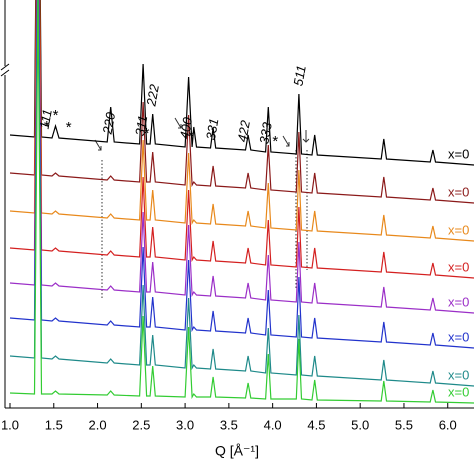 Image resolution: width=474 pixels, height=474 pixels. Describe the element at coordinates (185, 424) in the screenshot. I see `x-tick-label: 3.0` at that location.